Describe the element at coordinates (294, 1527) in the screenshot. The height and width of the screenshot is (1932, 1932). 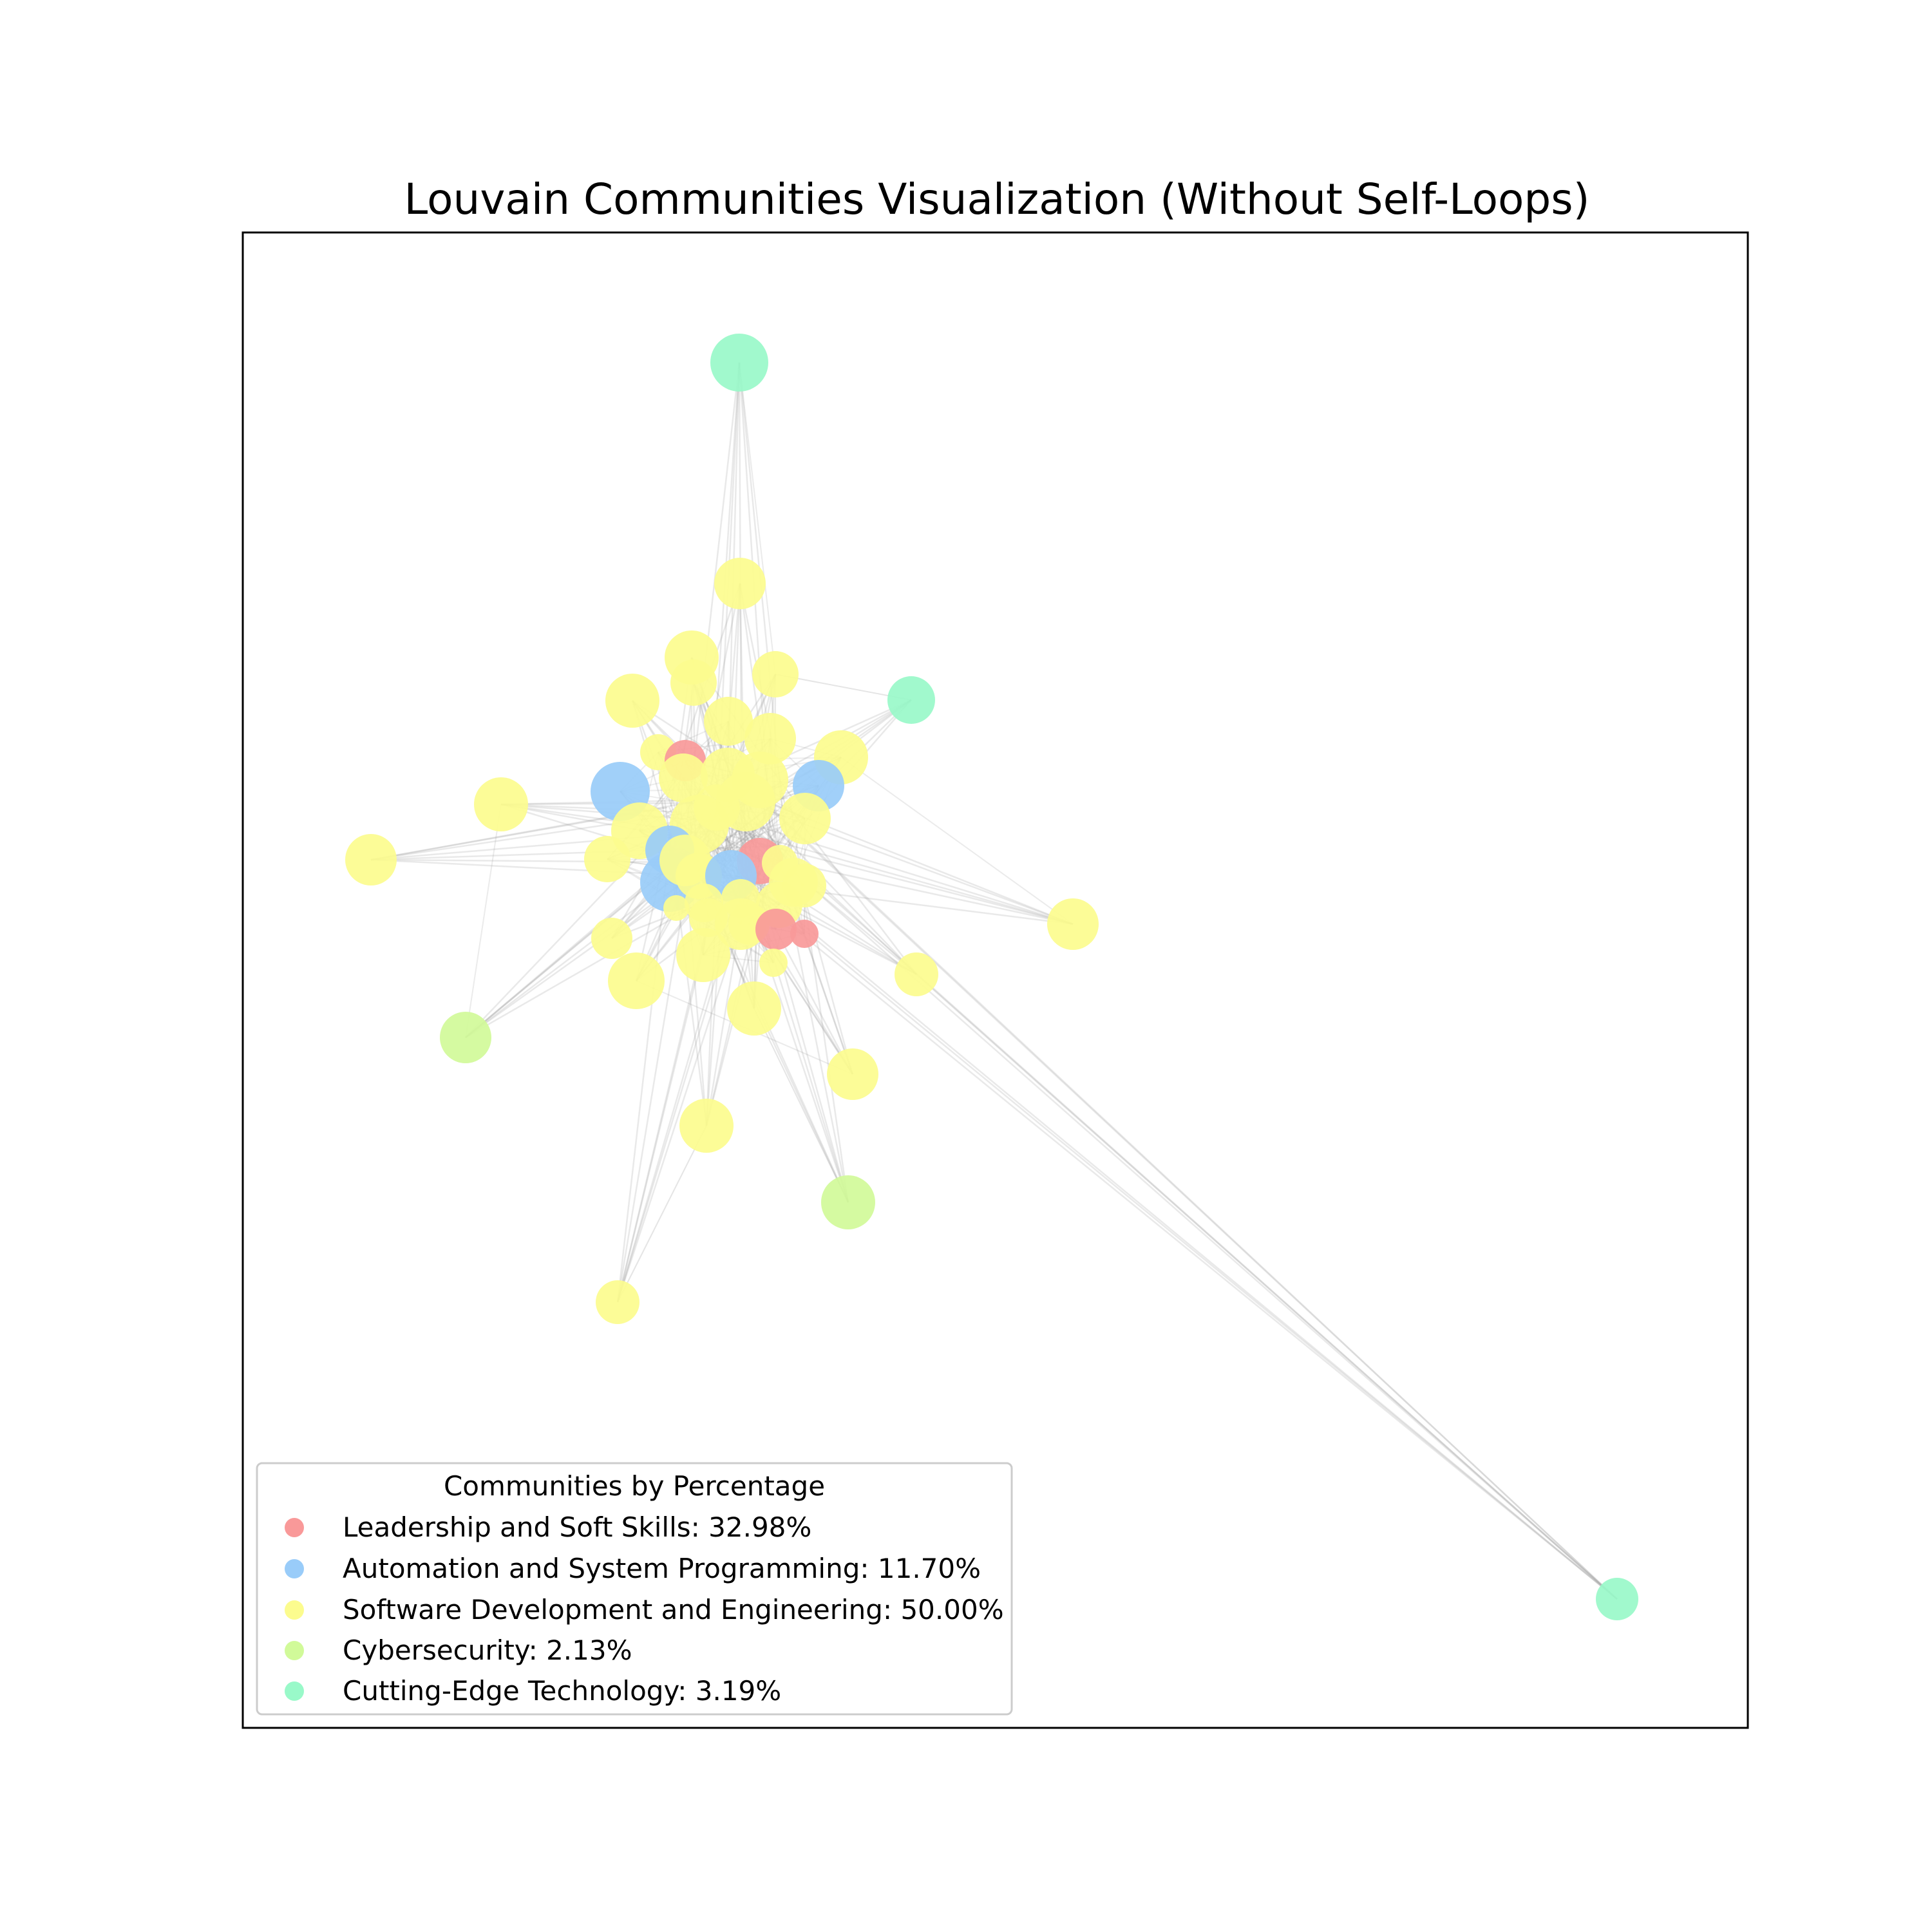
I see `legend-marker-leadership` at that location.